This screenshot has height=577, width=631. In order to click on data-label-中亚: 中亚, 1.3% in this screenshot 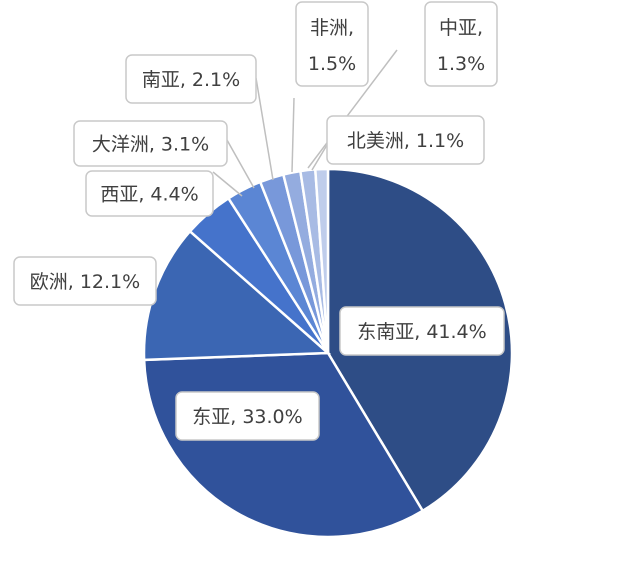, I will do `click(461, 44)`.